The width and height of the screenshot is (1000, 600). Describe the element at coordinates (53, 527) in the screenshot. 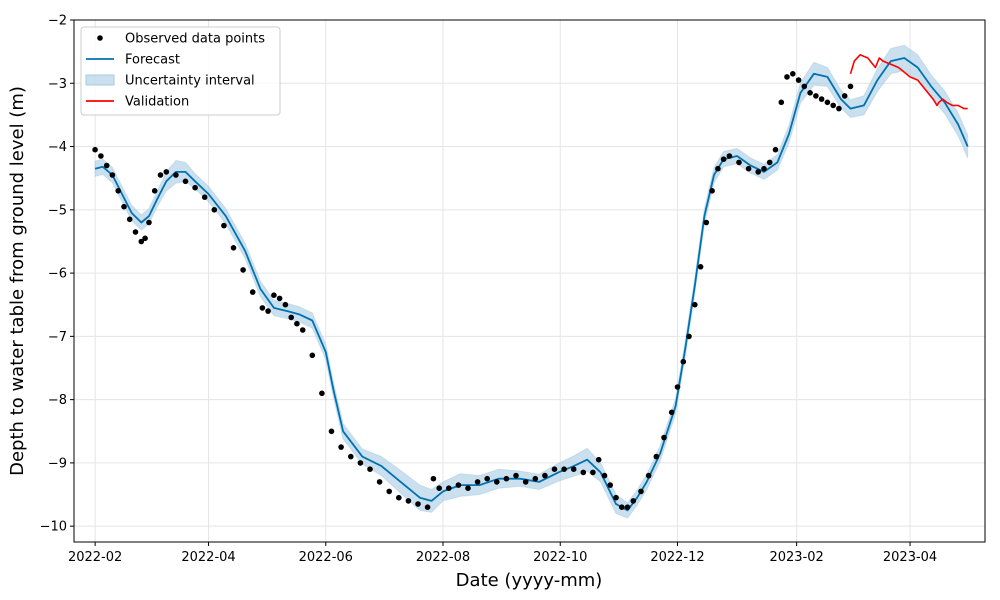

I see `y-tick-label: −10` at that location.